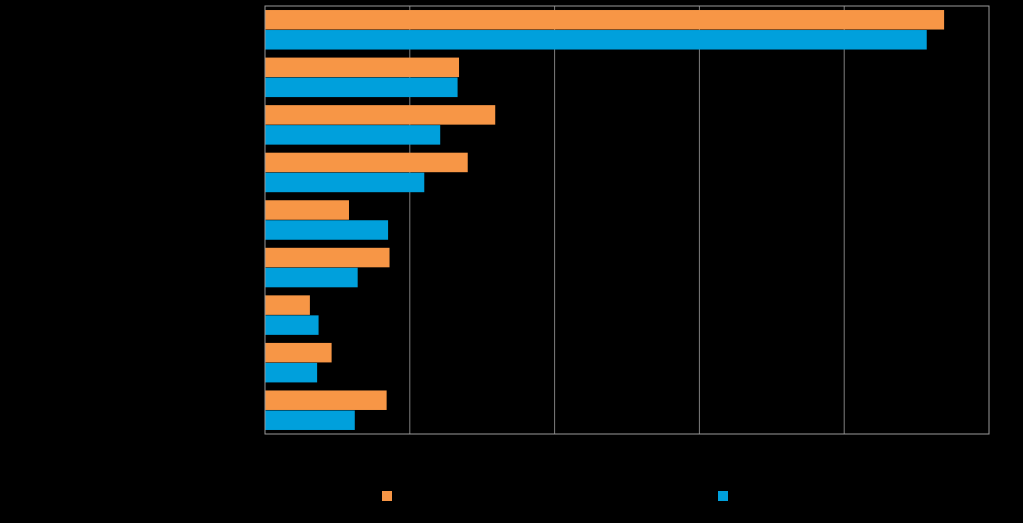 Image resolution: width=1023 pixels, height=523 pixels. I want to click on legend-marker-series2, so click(723, 496).